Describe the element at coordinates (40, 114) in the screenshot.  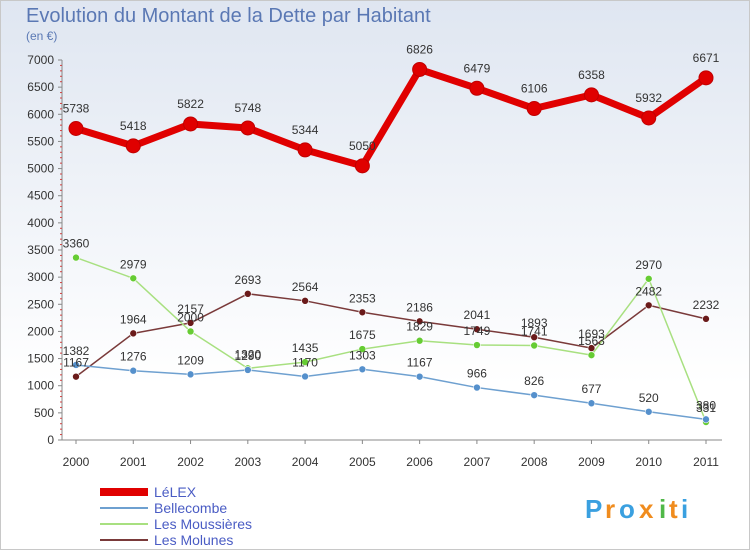
I see `y-tick-label: 6000` at that location.